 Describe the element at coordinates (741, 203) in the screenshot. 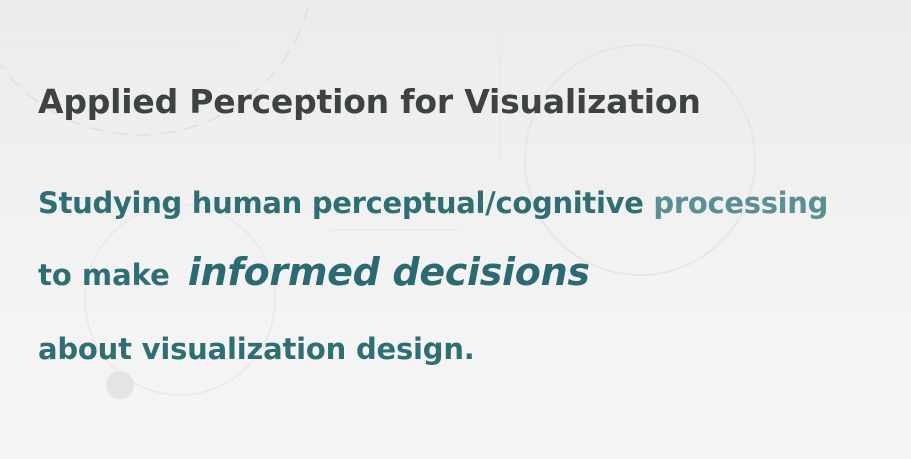

I see `body-line-1-end: processing` at that location.